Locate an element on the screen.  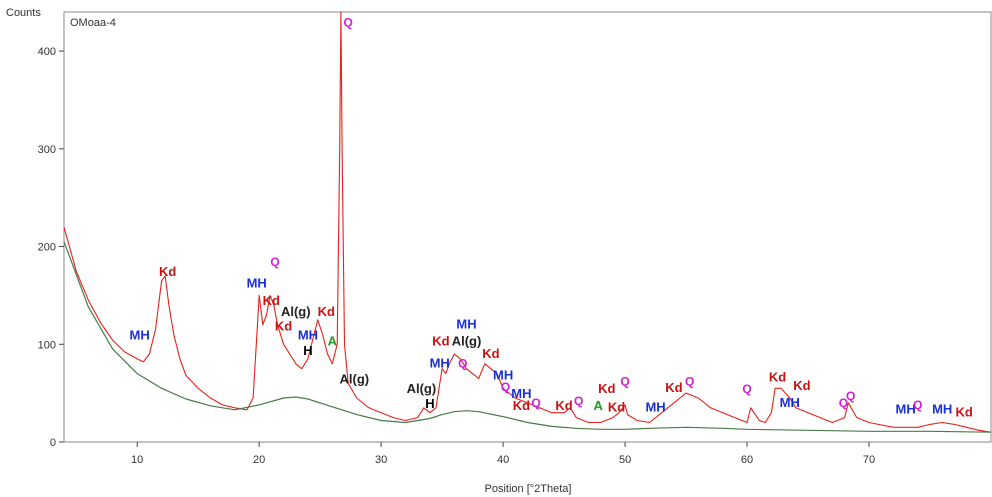
x-tick-label: 50 is located at coordinates (625, 460).